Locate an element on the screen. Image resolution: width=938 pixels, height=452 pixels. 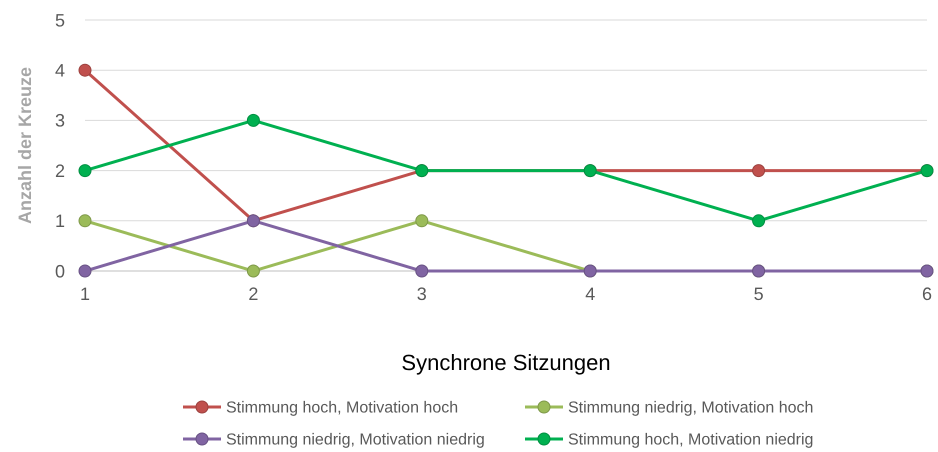
y-tick-label: 5 is located at coordinates (59, 20).